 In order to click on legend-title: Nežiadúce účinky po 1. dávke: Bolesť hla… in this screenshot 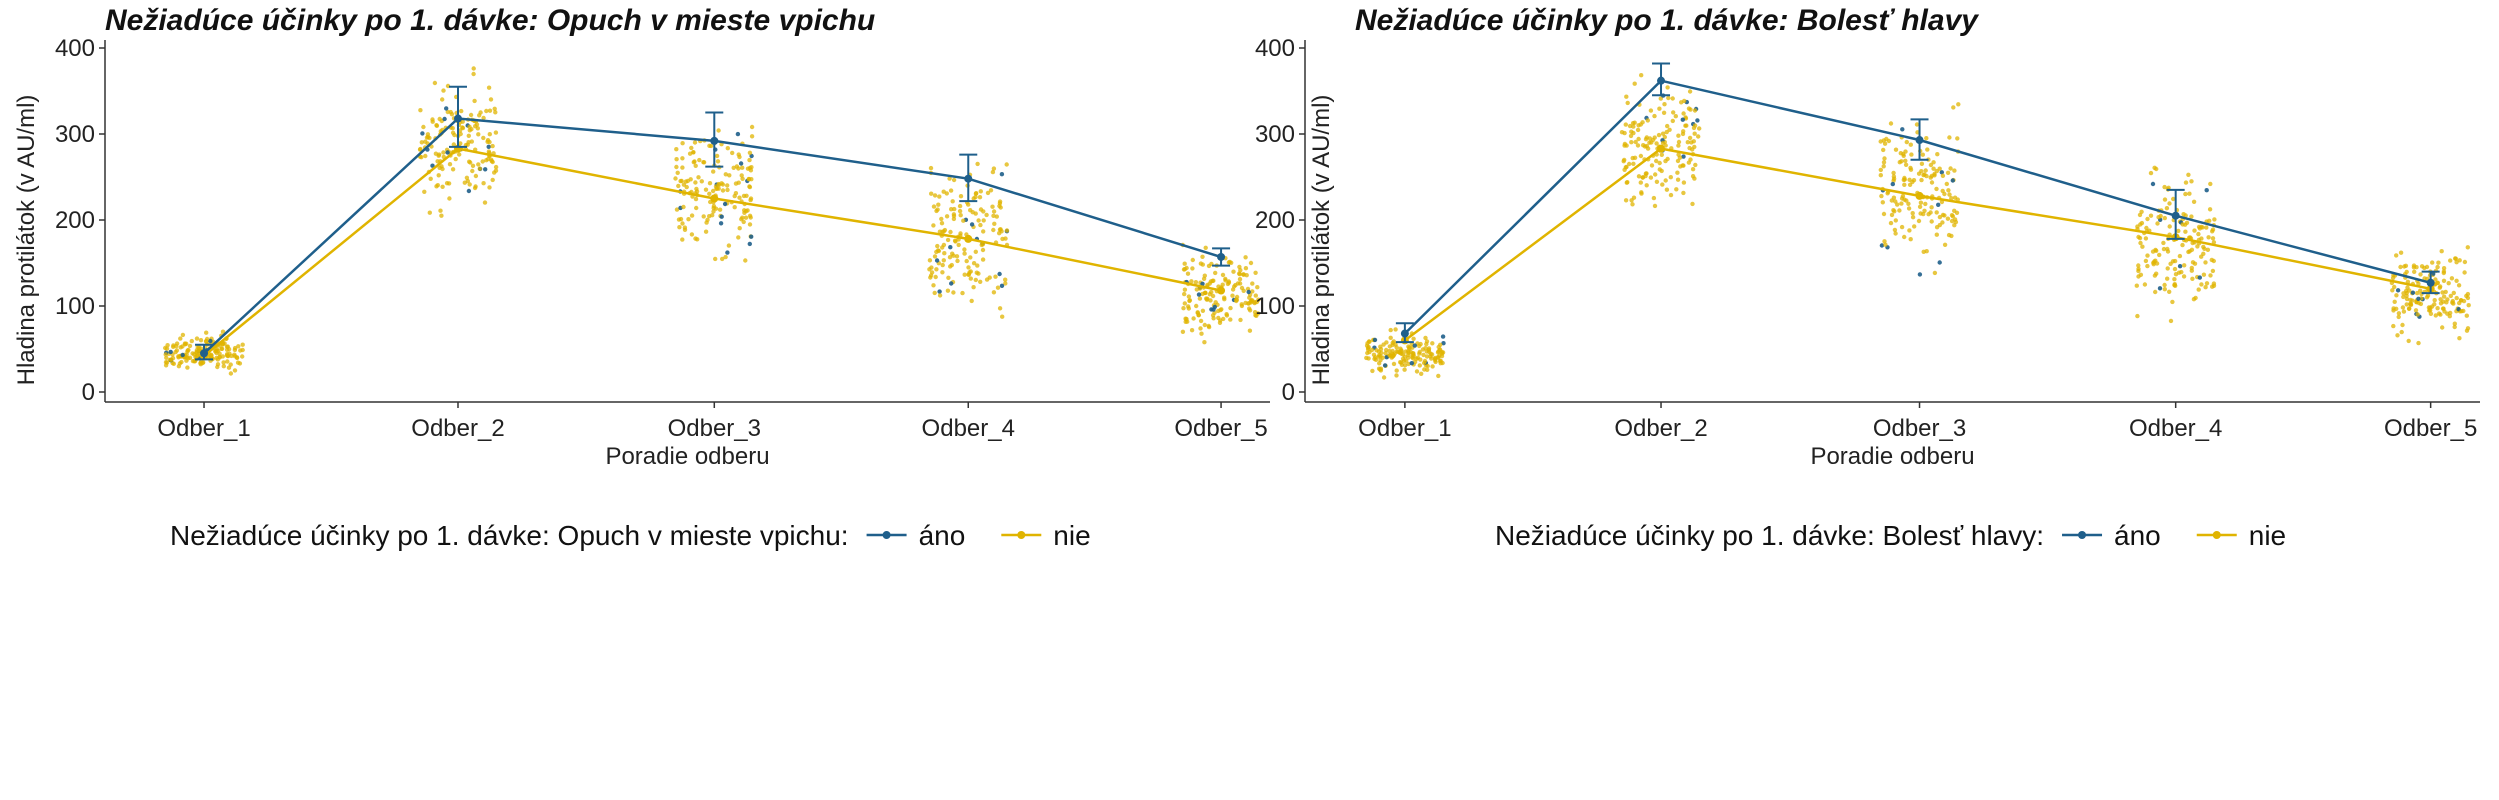, I will do `click(1769, 535)`.